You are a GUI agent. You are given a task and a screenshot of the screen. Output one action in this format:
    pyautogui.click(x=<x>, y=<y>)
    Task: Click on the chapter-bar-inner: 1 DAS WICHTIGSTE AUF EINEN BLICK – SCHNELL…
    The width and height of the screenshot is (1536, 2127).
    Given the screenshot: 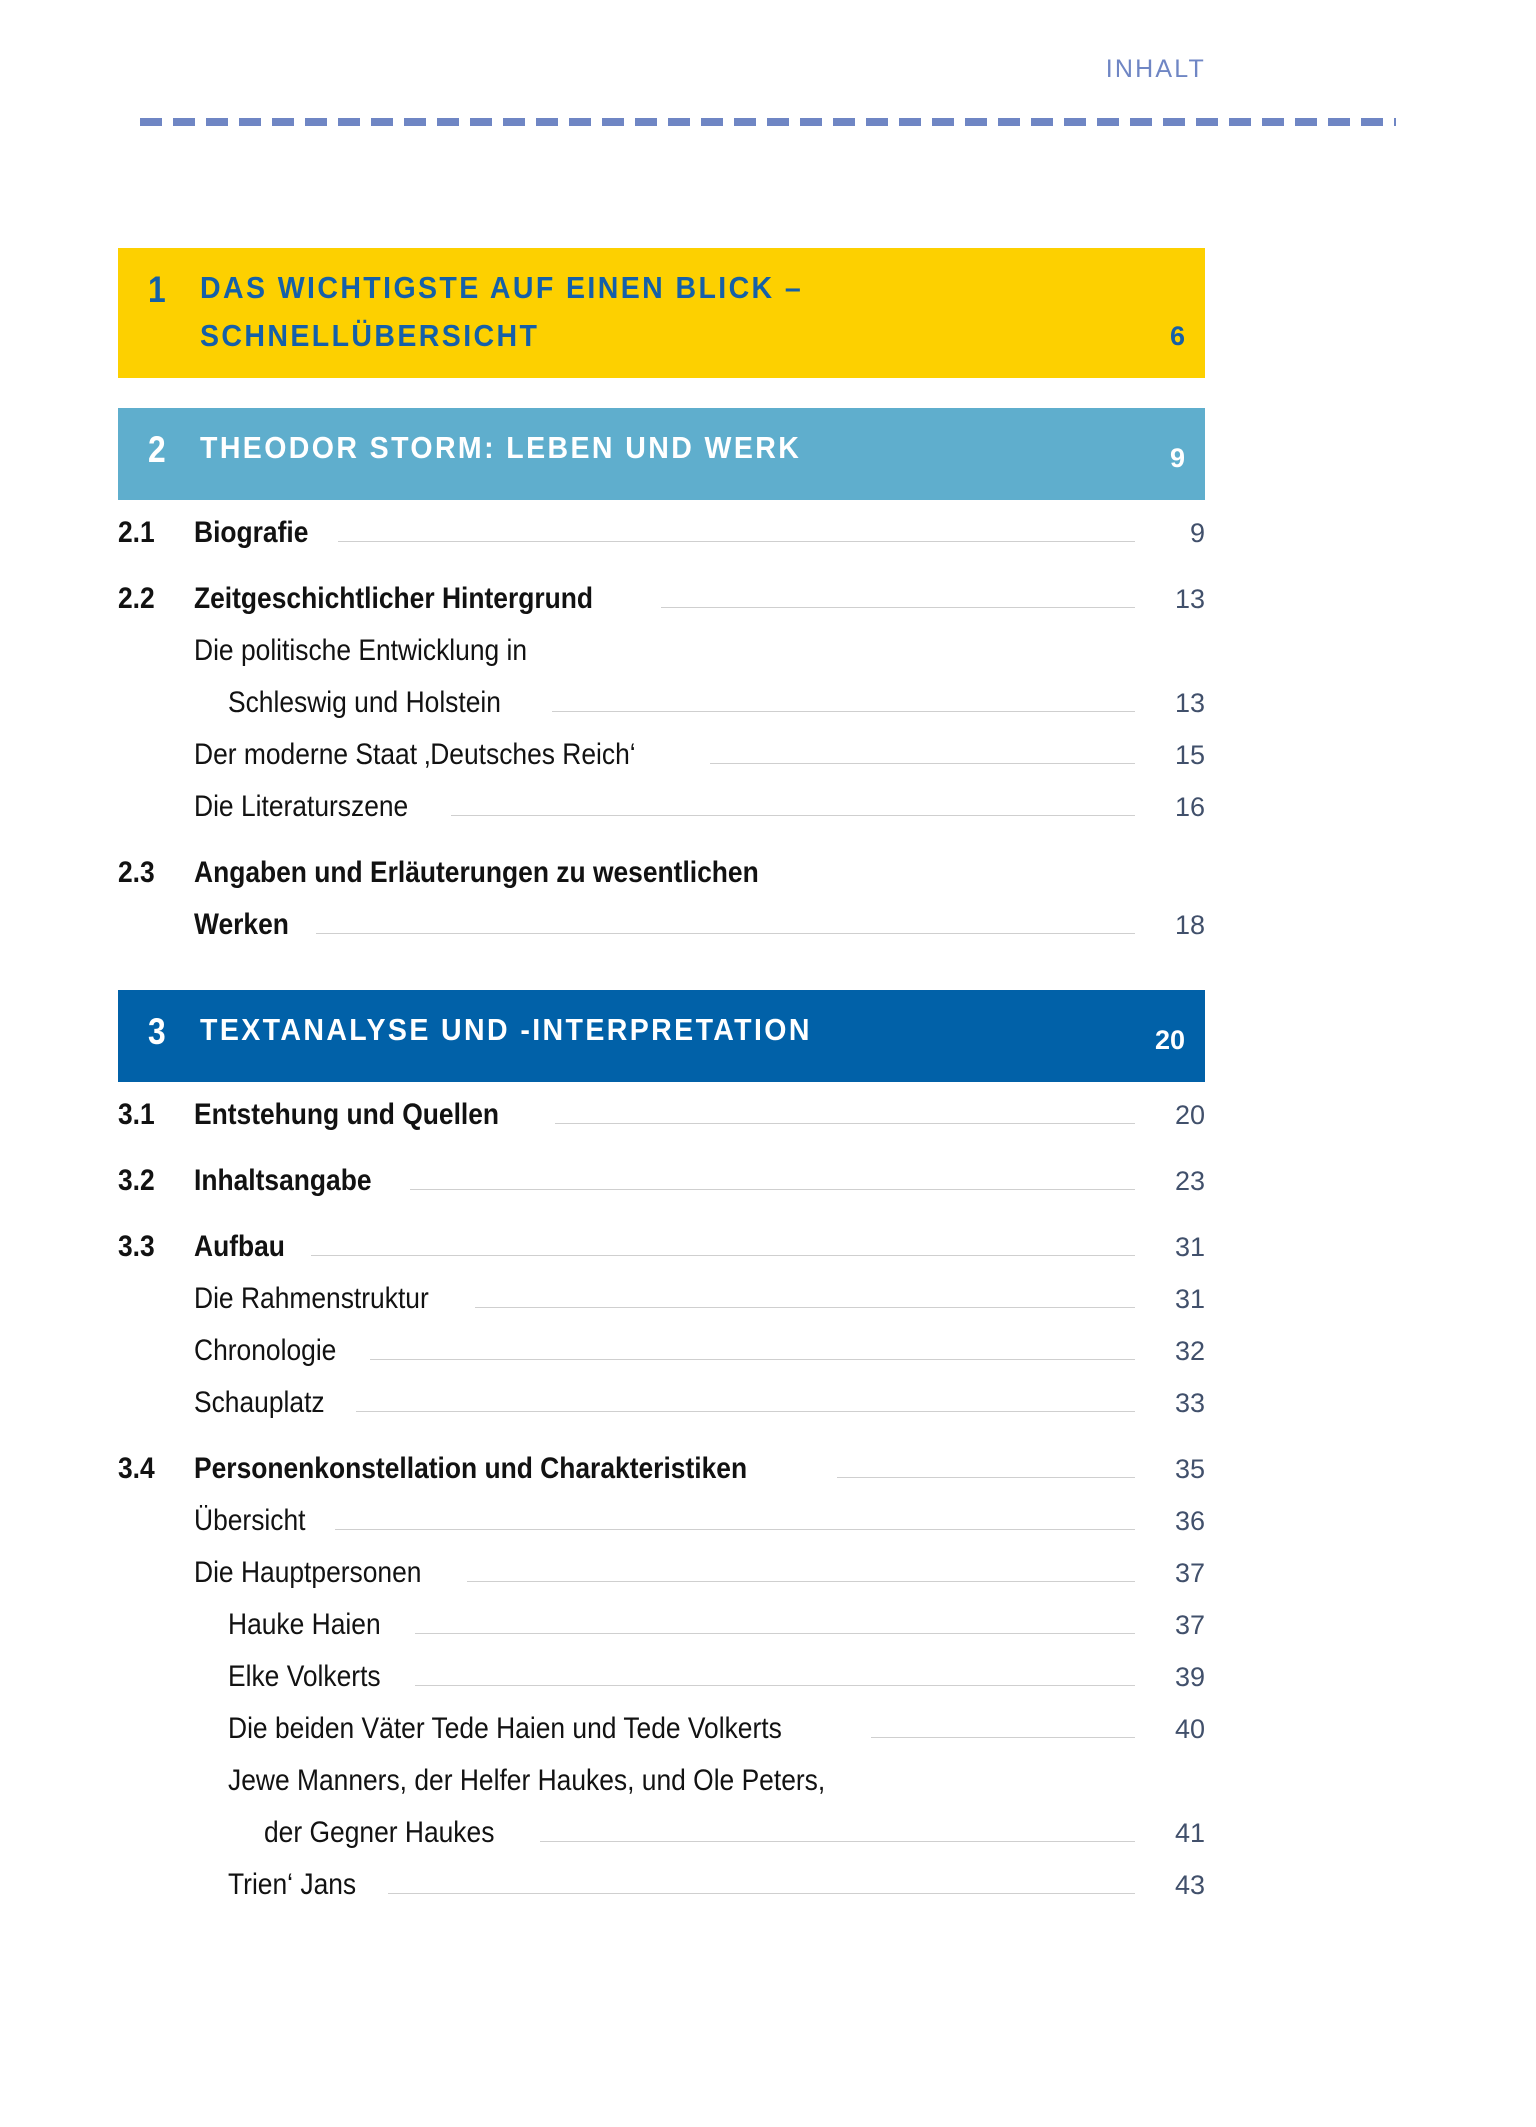 What is the action you would take?
    pyautogui.click(x=661, y=312)
    